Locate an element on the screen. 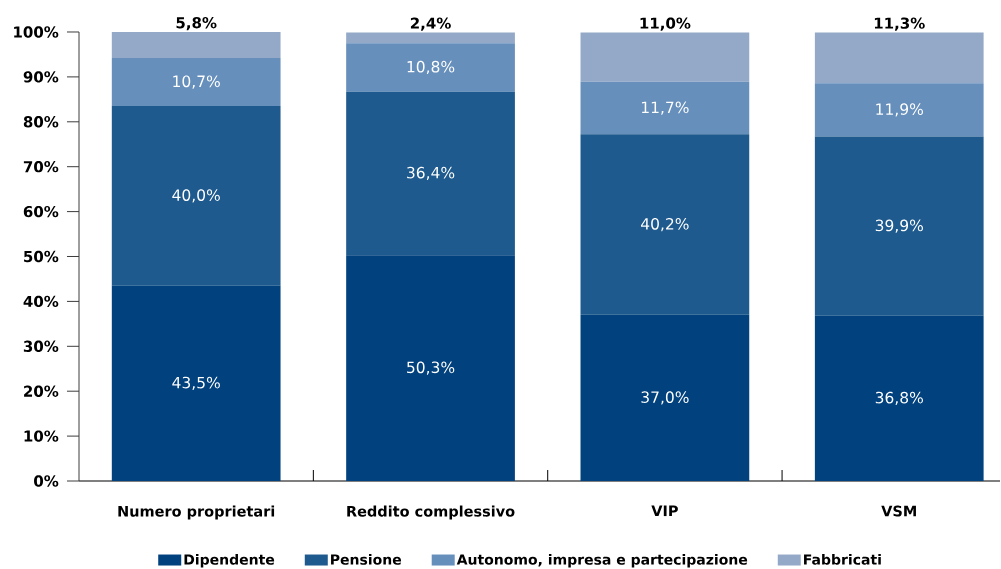  y-tick-label: 100% is located at coordinates (36, 32).